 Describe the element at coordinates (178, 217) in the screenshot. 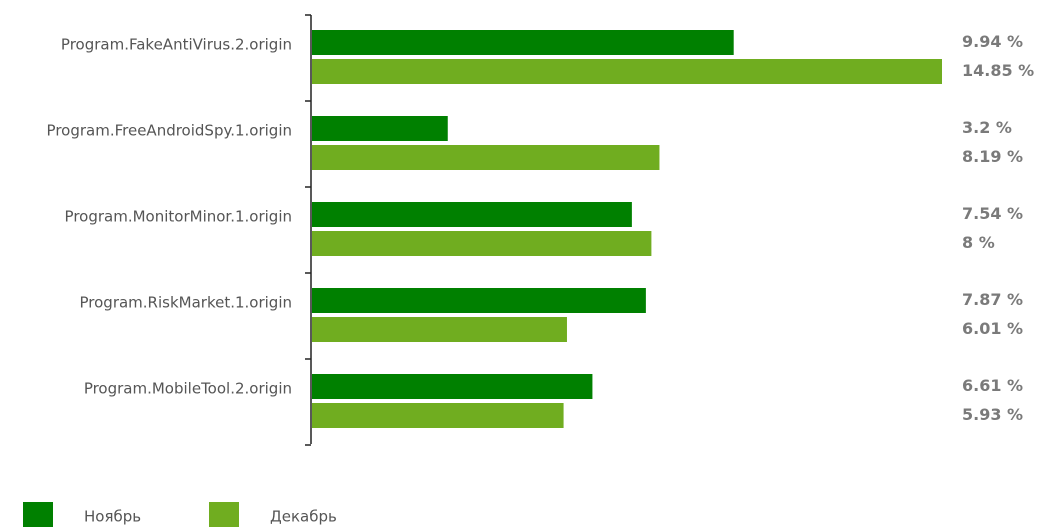

I see `category-label: Program.MonitorMinor.1.origin` at that location.